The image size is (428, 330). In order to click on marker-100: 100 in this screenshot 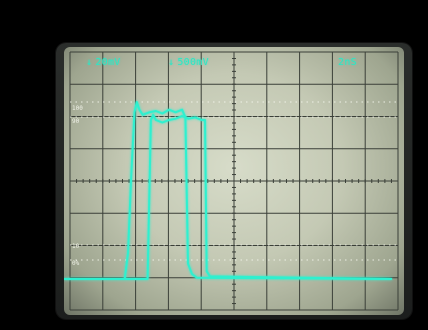, I will do `click(77, 108)`.